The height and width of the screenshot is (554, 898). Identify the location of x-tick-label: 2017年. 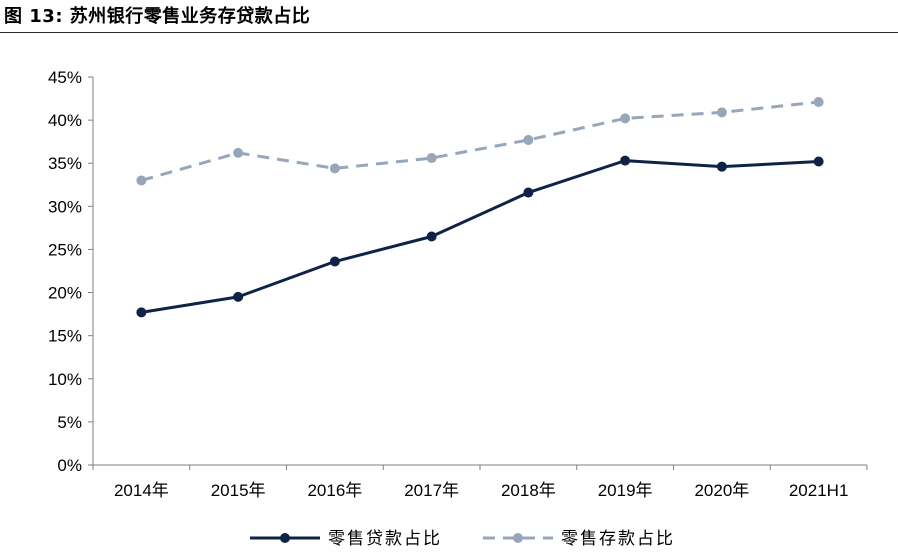
(431, 490).